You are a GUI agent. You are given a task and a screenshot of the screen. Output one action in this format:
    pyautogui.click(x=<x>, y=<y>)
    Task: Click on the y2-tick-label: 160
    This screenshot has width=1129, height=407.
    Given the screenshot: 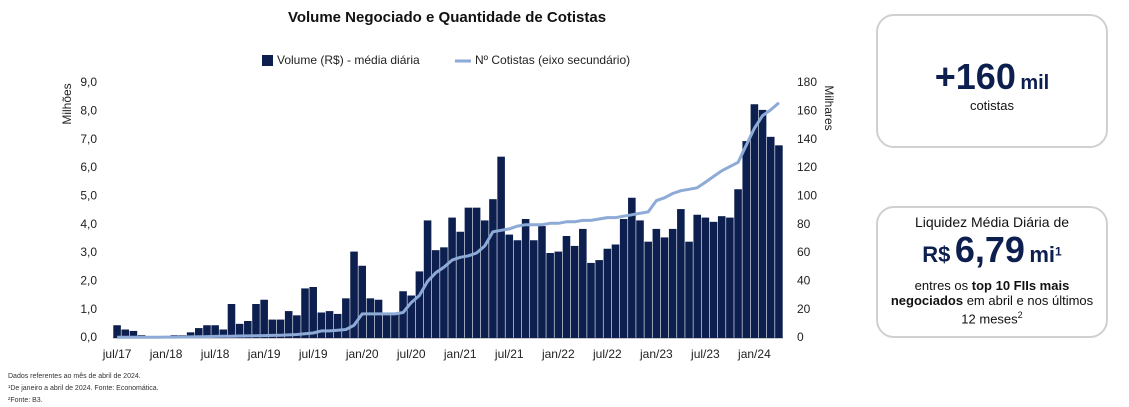 What is the action you would take?
    pyautogui.click(x=807, y=111)
    